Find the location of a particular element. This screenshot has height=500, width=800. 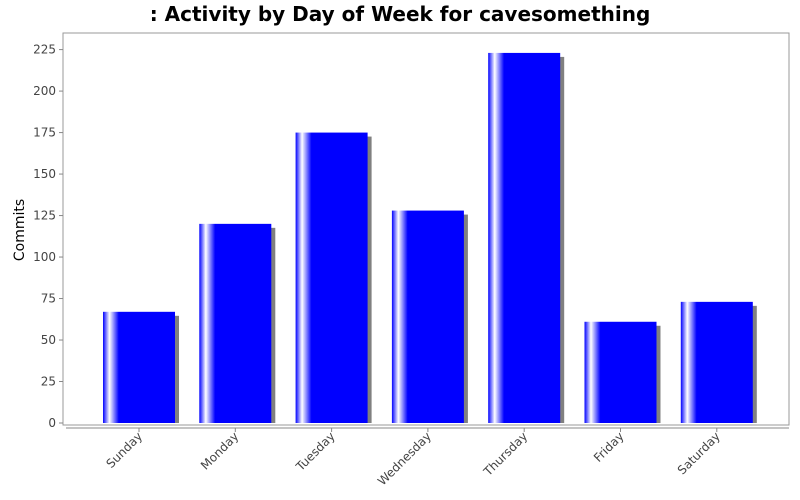

y-tick-label: 125 is located at coordinates (44, 216).